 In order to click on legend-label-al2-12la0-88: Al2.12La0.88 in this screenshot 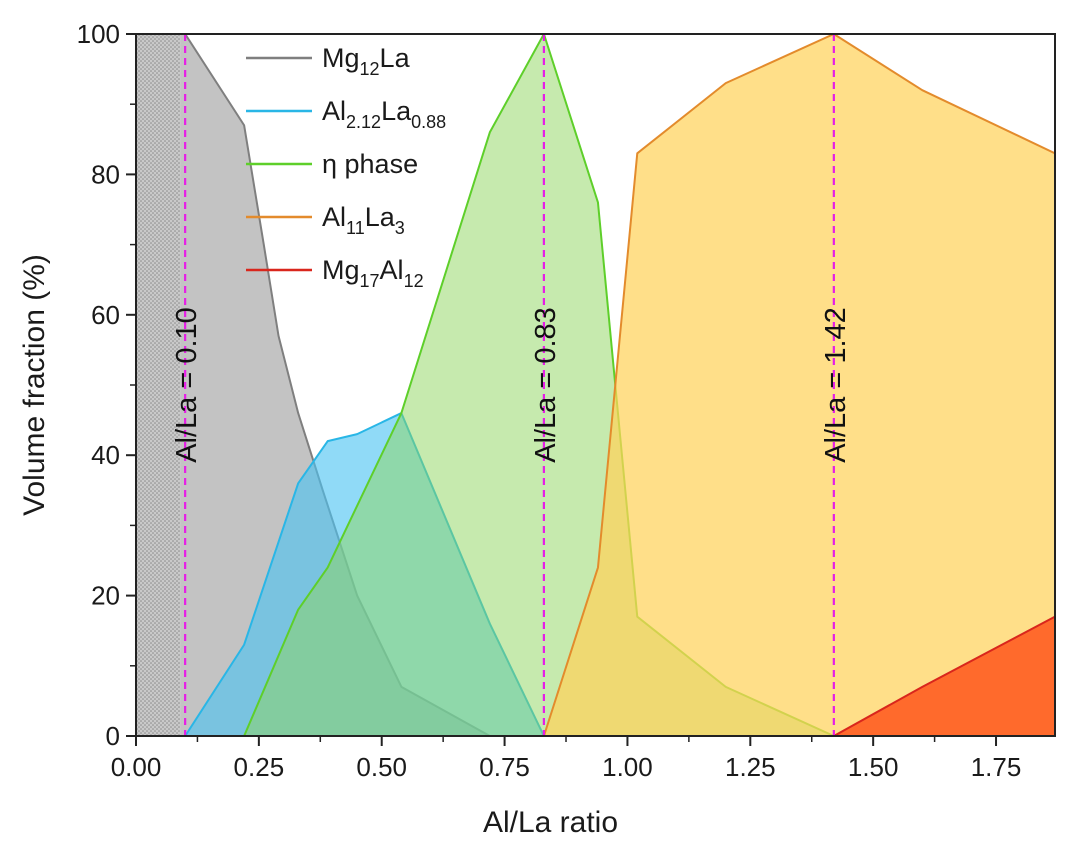, I will do `click(384, 114)`.